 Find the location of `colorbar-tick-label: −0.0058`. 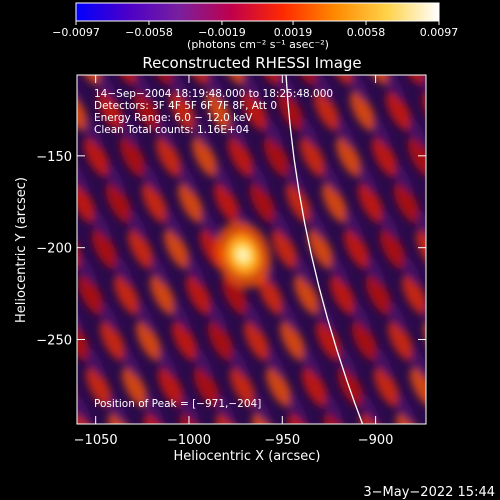

colorbar-tick-label: −0.0058 is located at coordinates (149, 32).